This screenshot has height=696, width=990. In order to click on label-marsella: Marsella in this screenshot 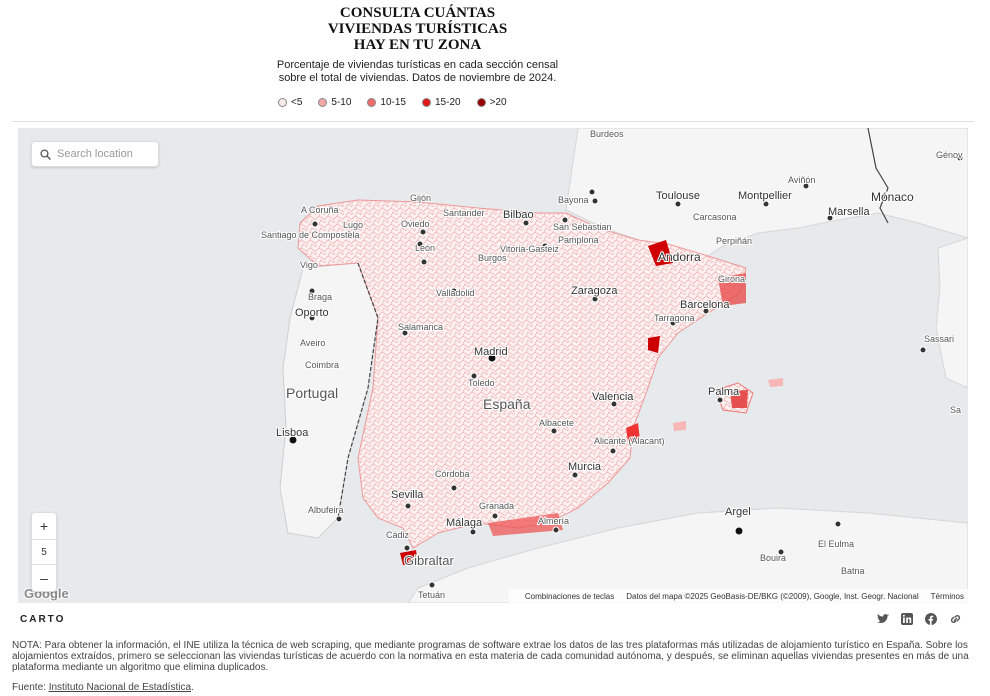, I will do `click(849, 212)`.